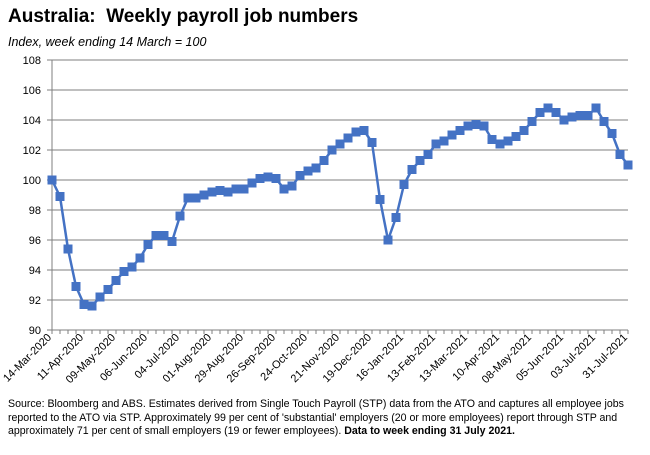 The width and height of the screenshot is (650, 455). Describe the element at coordinates (107, 42) in the screenshot. I see `chart-subtitle: Index, week ending 14 March = 100` at that location.